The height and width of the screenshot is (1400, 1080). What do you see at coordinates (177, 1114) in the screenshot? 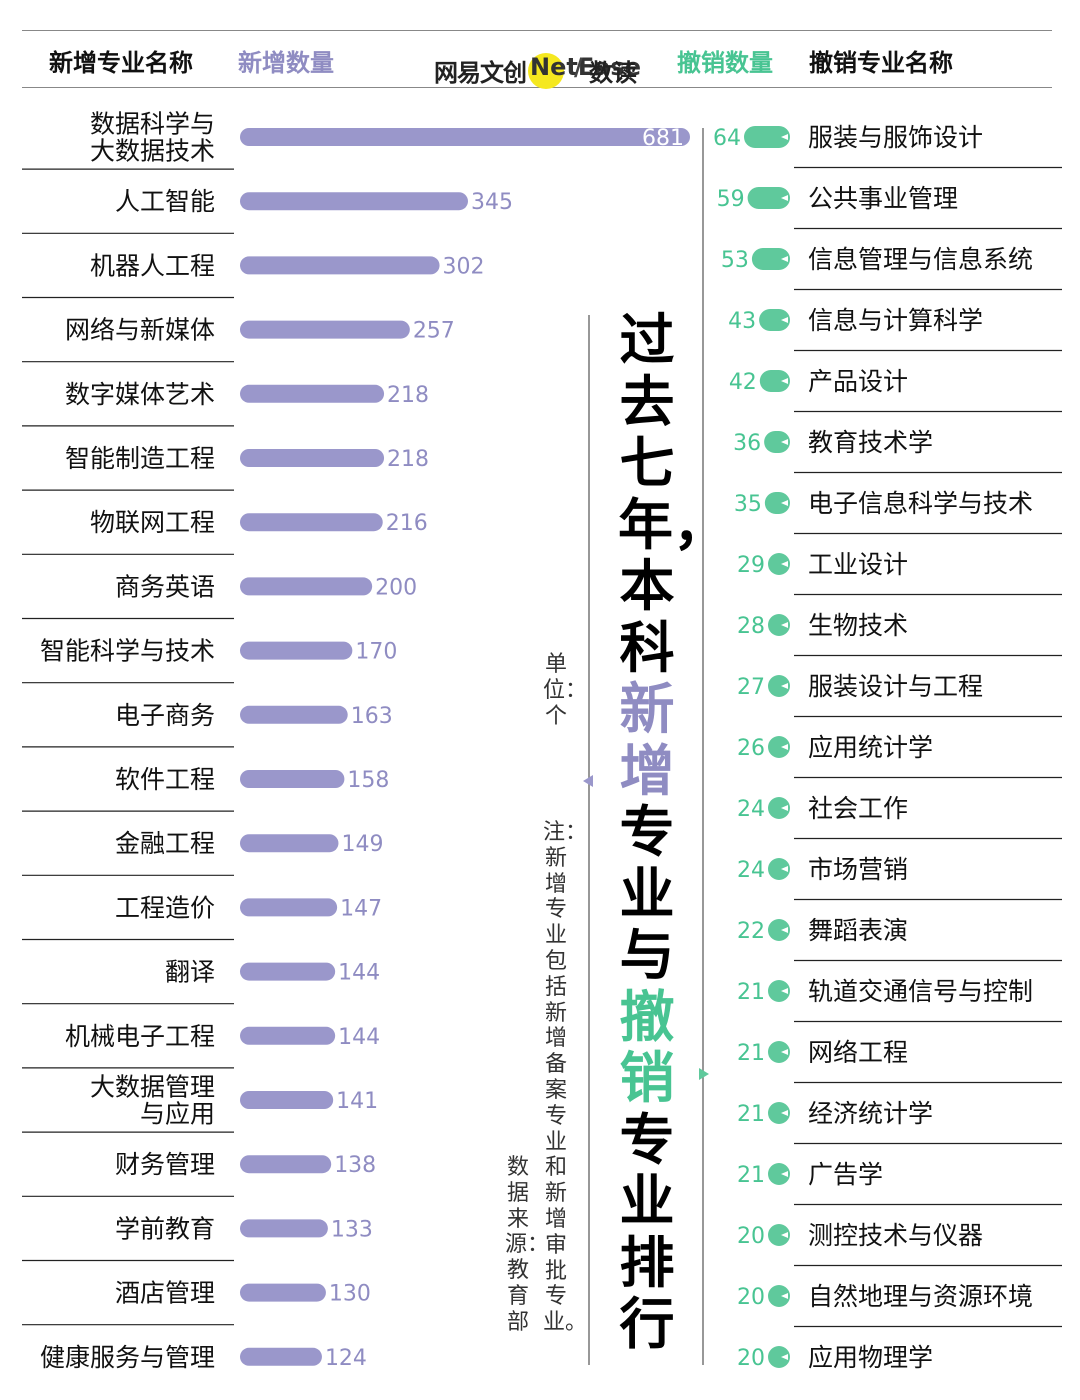
I see `new-major-label: 与应用` at bounding box center [177, 1114].